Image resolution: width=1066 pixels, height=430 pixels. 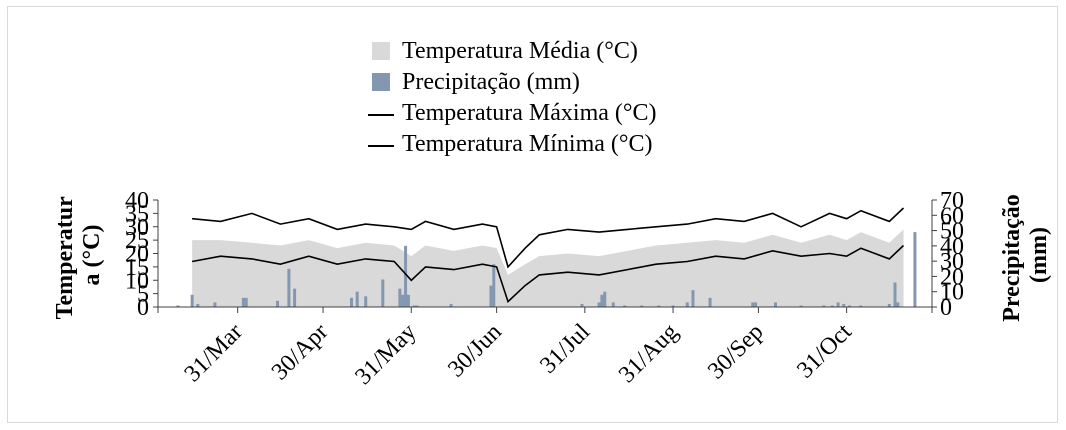 What do you see at coordinates (1039, 255) in the screenshot?
I see `y-right-label-line-2: (mm)` at bounding box center [1039, 255].